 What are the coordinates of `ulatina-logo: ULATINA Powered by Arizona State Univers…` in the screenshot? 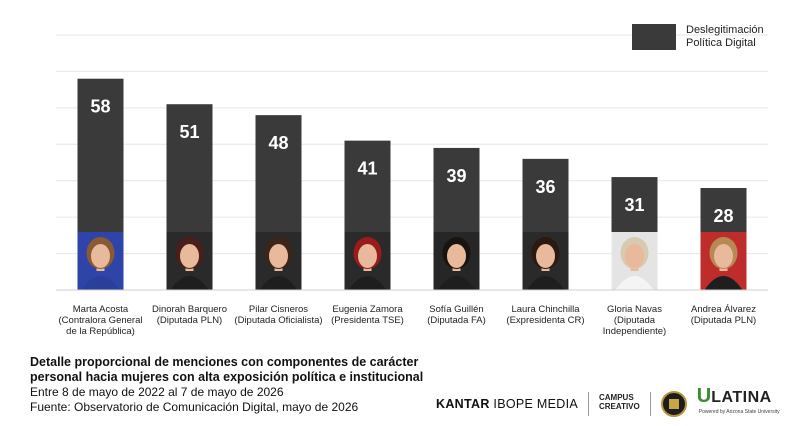 It's located at (738, 402).